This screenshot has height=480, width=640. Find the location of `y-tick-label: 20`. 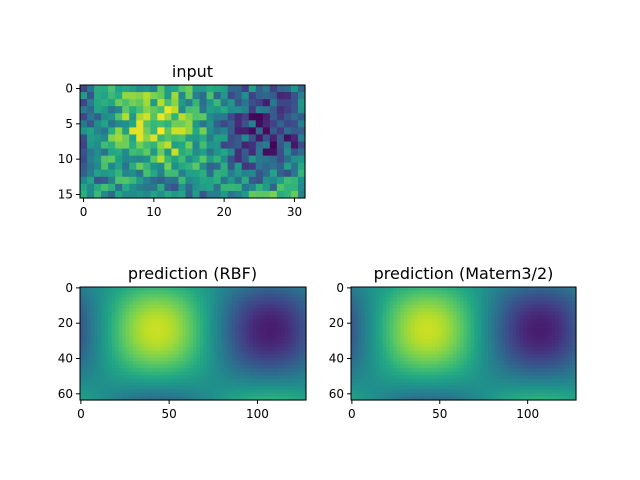

y-tick-label: 20 is located at coordinates (65, 323).